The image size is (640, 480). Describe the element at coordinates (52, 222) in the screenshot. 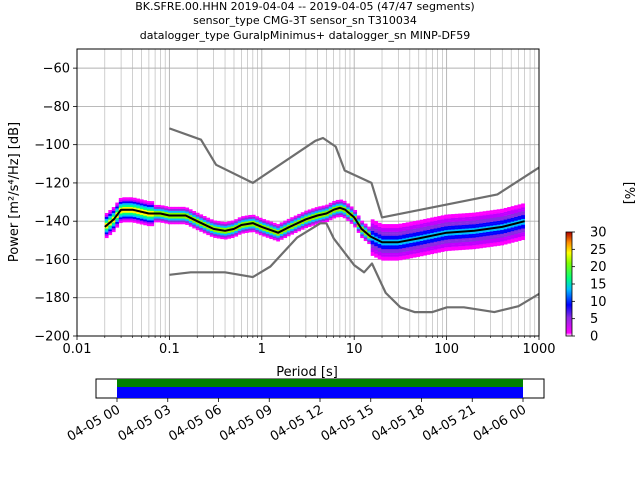

I see `y-tick-label: −140` at that location.